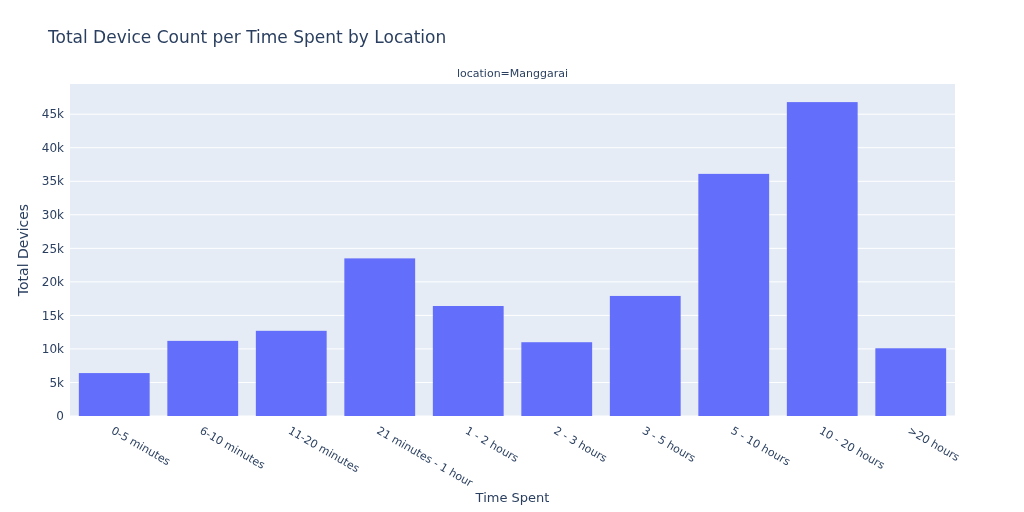 This screenshot has height=512, width=1024. What do you see at coordinates (512, 497) in the screenshot?
I see `x-axis-title: Time Spent` at bounding box center [512, 497].